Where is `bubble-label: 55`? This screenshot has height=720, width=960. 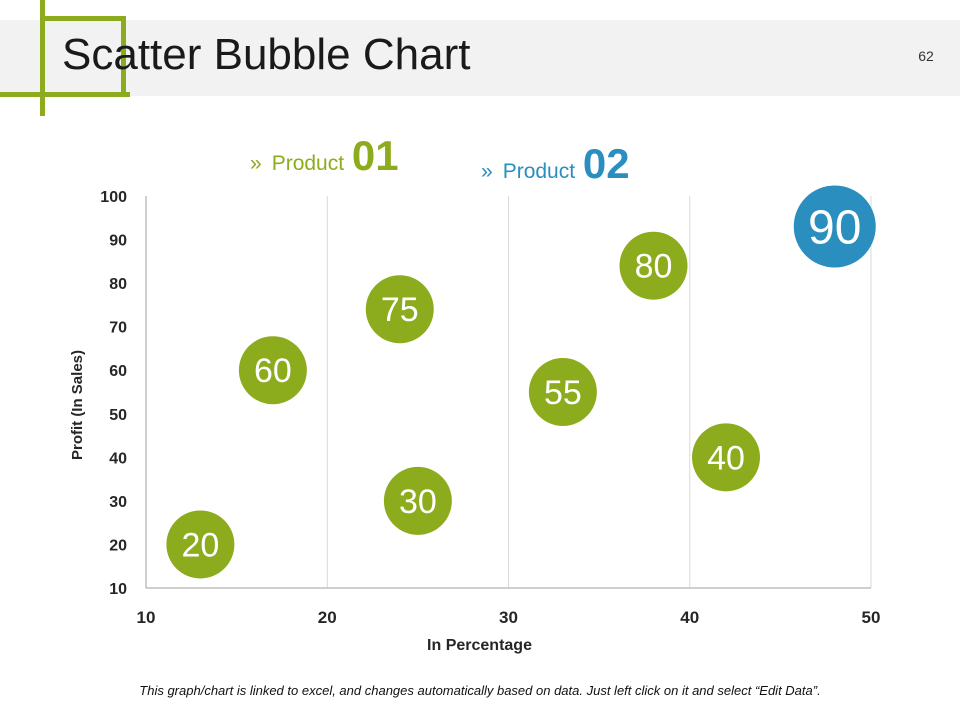
bubble-label: 55 is located at coordinates (563, 393).